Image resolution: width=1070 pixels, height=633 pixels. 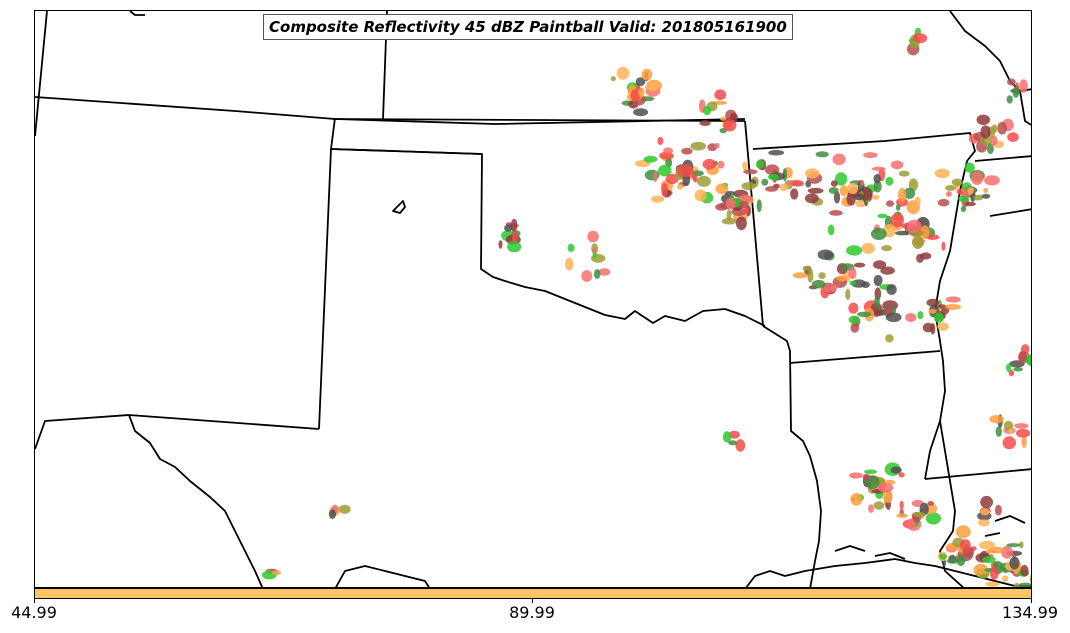 What do you see at coordinates (34, 612) in the screenshot?
I see `colorbar-tick-label-min: 44.99` at bounding box center [34, 612].